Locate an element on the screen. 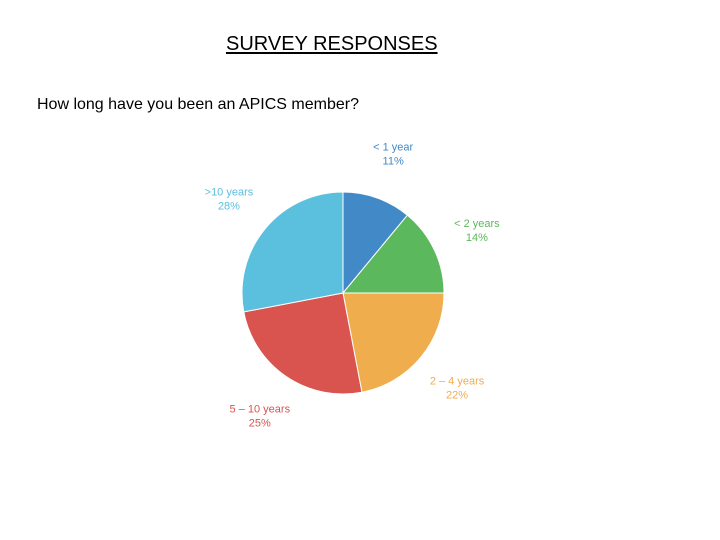 Image resolution: width=720 pixels, height=540 pixels. slide-title: SURVEY RESPONSES is located at coordinates (332, 44).